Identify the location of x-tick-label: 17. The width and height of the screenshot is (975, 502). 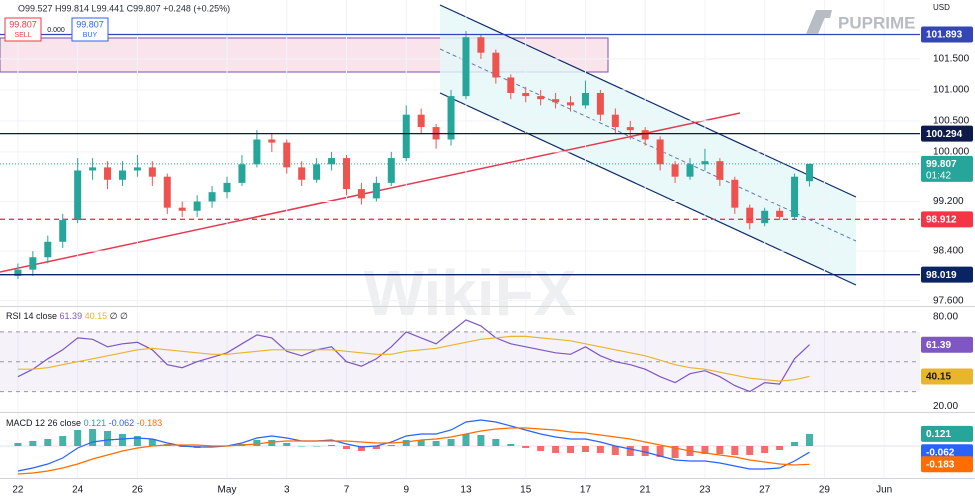
(586, 490).